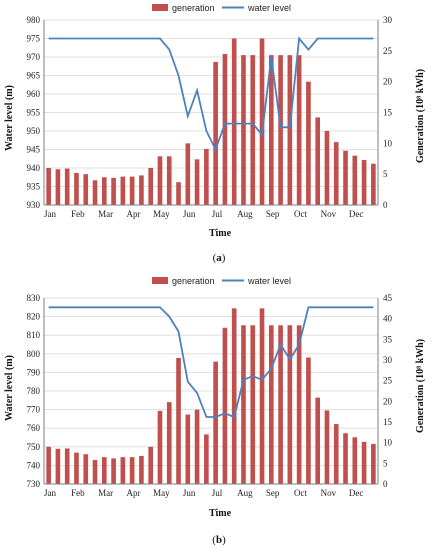 This screenshot has height=550, width=438. What do you see at coordinates (9, 118) in the screenshot?
I see `y-axis-label-left-a: Water level (m)` at bounding box center [9, 118].